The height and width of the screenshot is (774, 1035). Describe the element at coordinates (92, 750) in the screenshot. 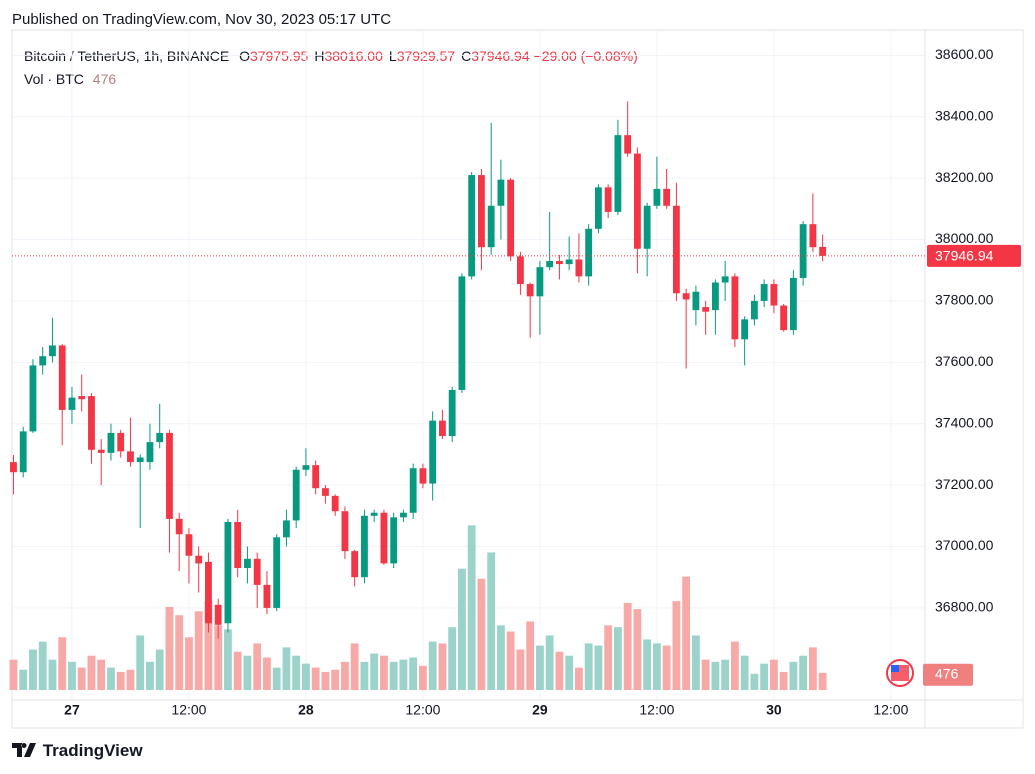

I see `brand-text: TradingView` at that location.